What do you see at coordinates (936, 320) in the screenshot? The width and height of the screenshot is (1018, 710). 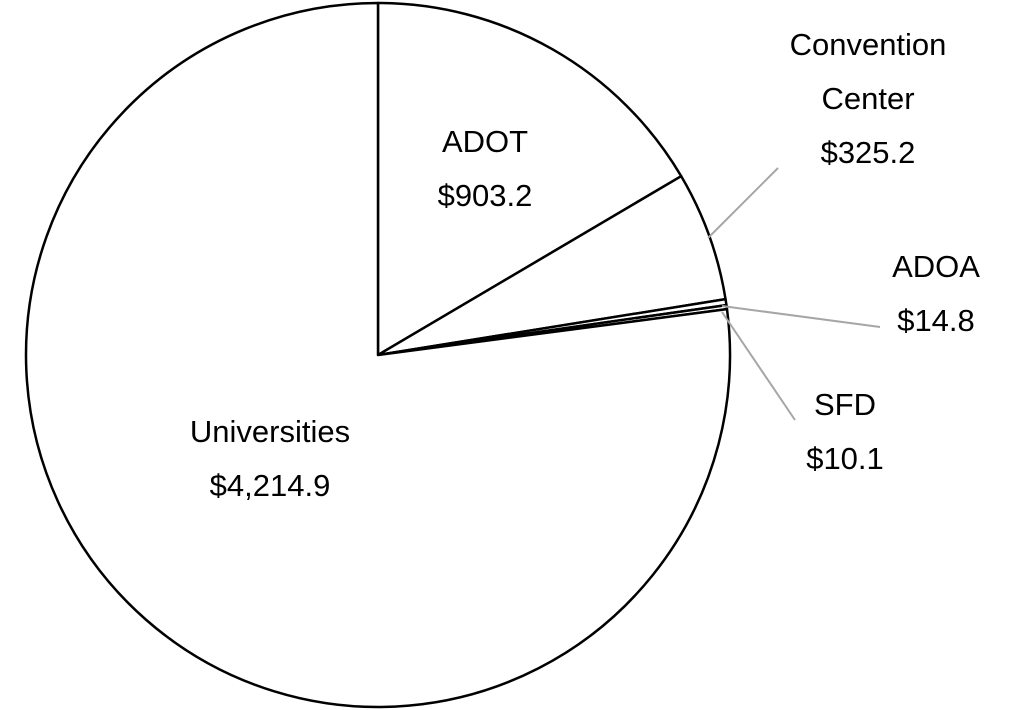 I see `value-label: $14.8` at bounding box center [936, 320].